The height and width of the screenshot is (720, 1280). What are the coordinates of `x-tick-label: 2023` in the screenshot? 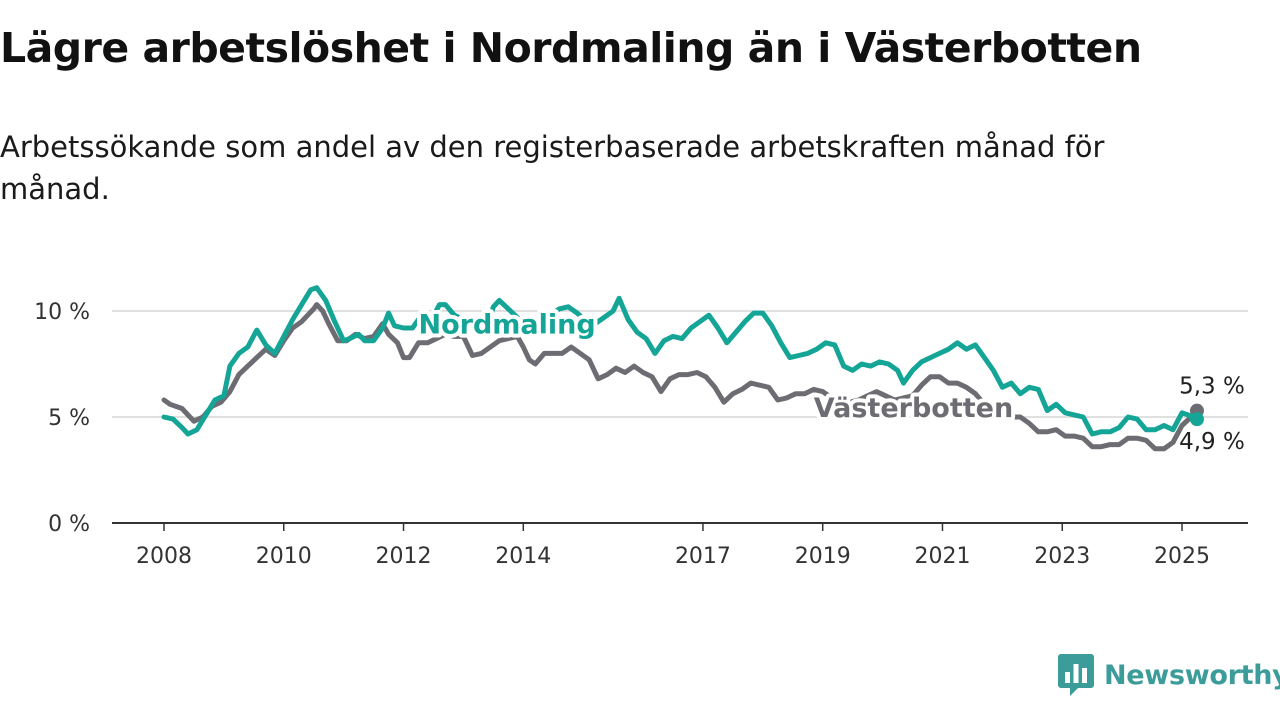 It's located at (1062, 556).